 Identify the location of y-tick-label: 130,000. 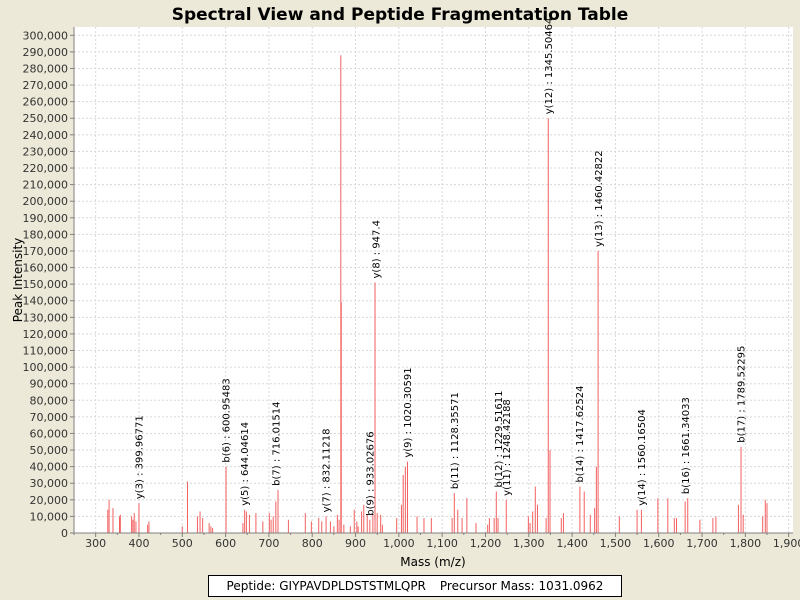
(46, 317).